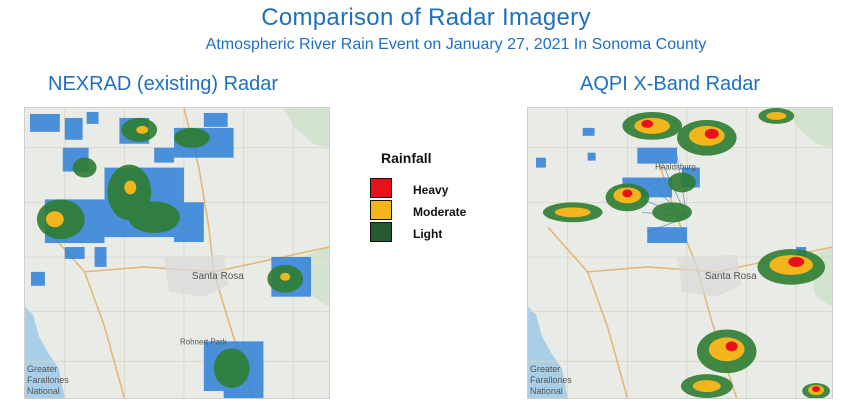 The height and width of the screenshot is (407, 852). What do you see at coordinates (431, 190) in the screenshot?
I see `legend-label-heavy: Heavy` at bounding box center [431, 190].